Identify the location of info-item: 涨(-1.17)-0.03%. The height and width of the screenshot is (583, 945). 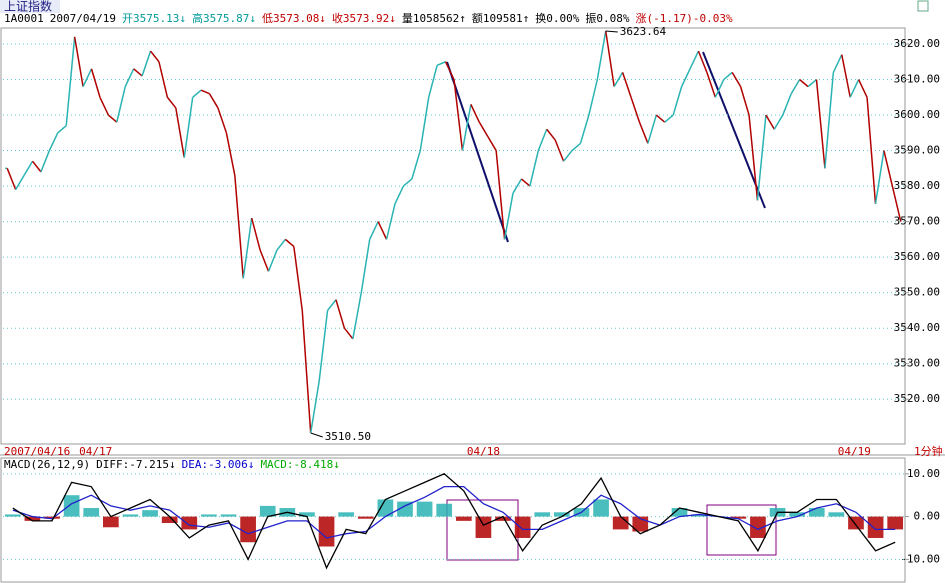
(684, 18).